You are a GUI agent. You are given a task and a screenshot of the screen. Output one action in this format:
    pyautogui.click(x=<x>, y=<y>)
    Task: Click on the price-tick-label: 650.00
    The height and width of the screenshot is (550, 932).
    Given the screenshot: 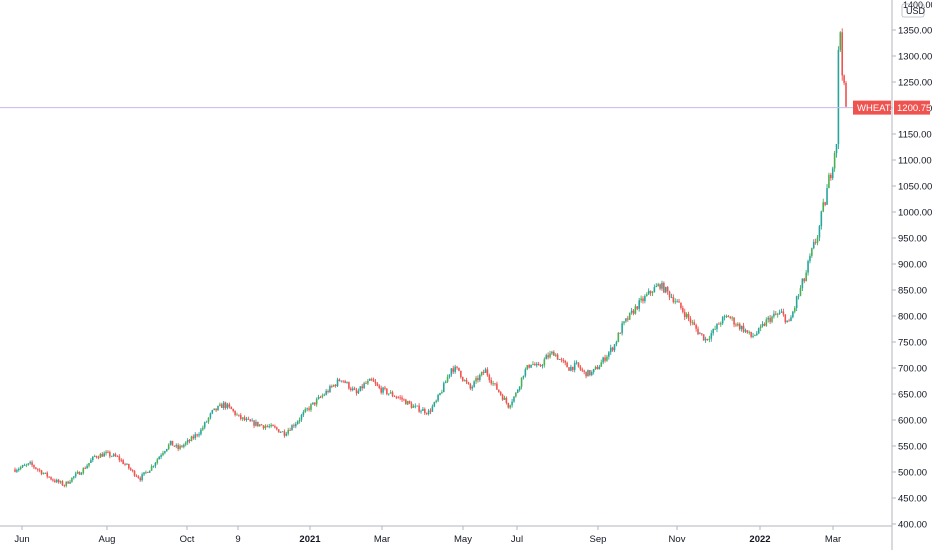 What is the action you would take?
    pyautogui.click(x=912, y=395)
    